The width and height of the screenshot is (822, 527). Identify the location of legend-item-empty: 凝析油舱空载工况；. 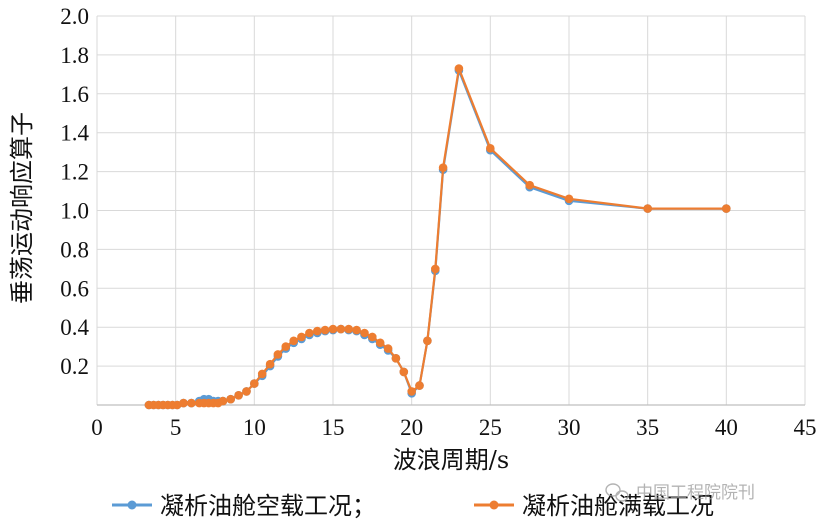
(244, 506).